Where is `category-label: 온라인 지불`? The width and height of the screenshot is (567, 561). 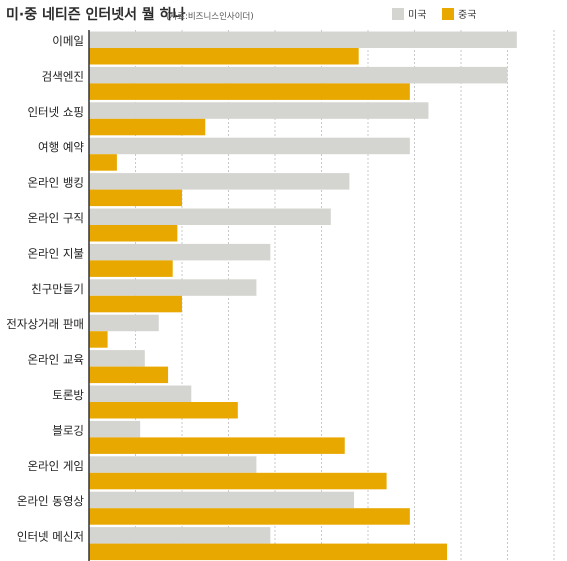
category-label: 온라인 지불 is located at coordinates (55, 253).